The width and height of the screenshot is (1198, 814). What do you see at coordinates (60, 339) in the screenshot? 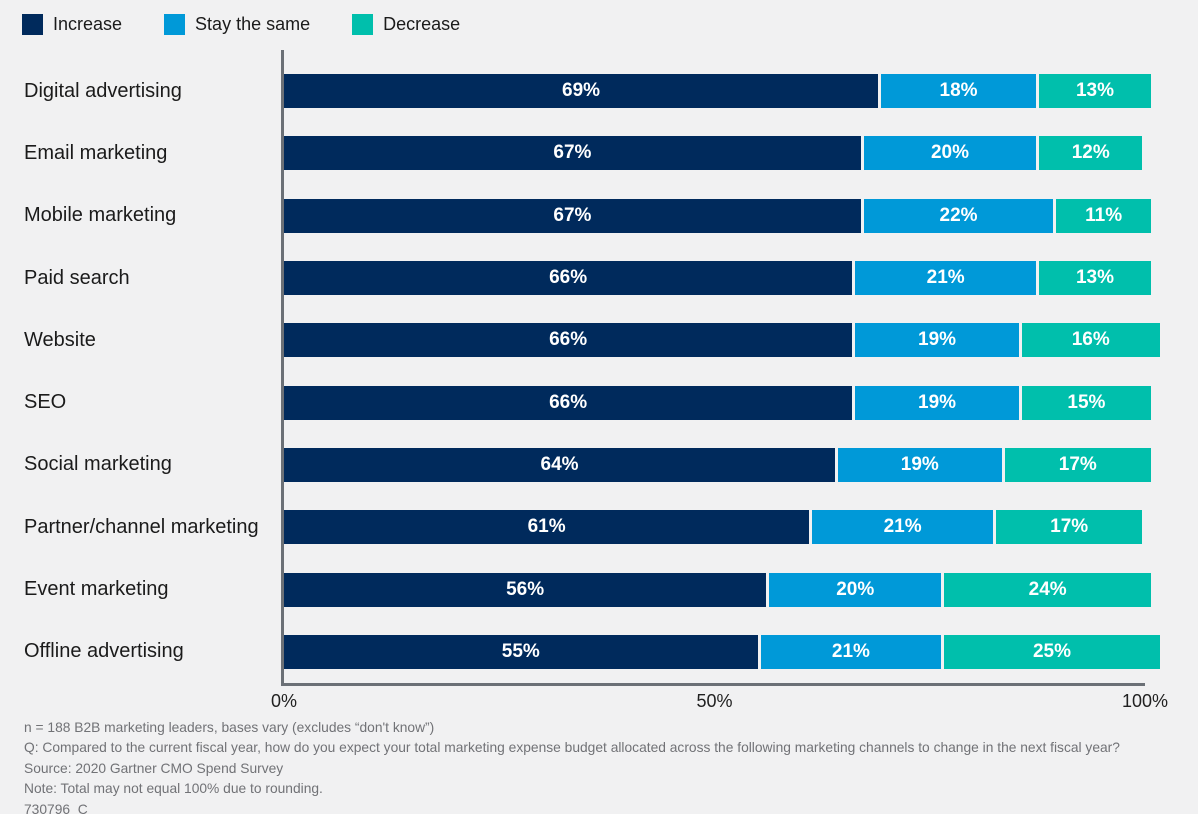
I see `category-label-website: Website` at bounding box center [60, 339].